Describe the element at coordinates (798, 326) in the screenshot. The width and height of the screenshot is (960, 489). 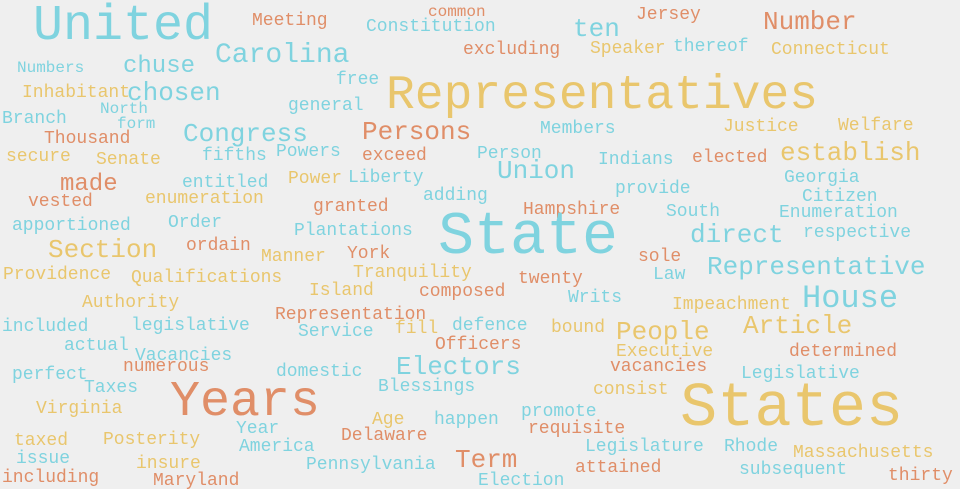
I see `word-article: Article` at that location.